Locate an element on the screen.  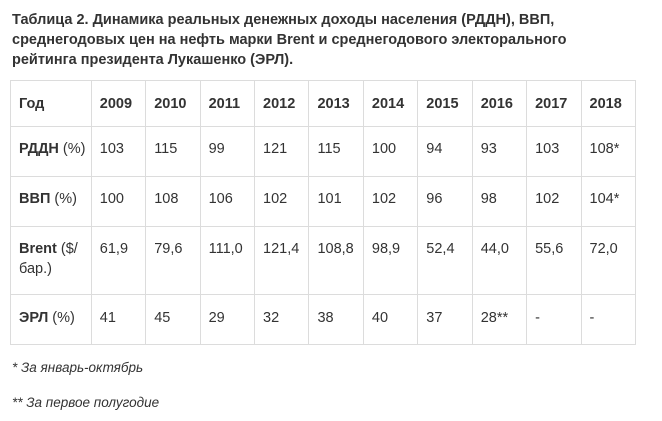
table-cell: 108* is located at coordinates (608, 151).